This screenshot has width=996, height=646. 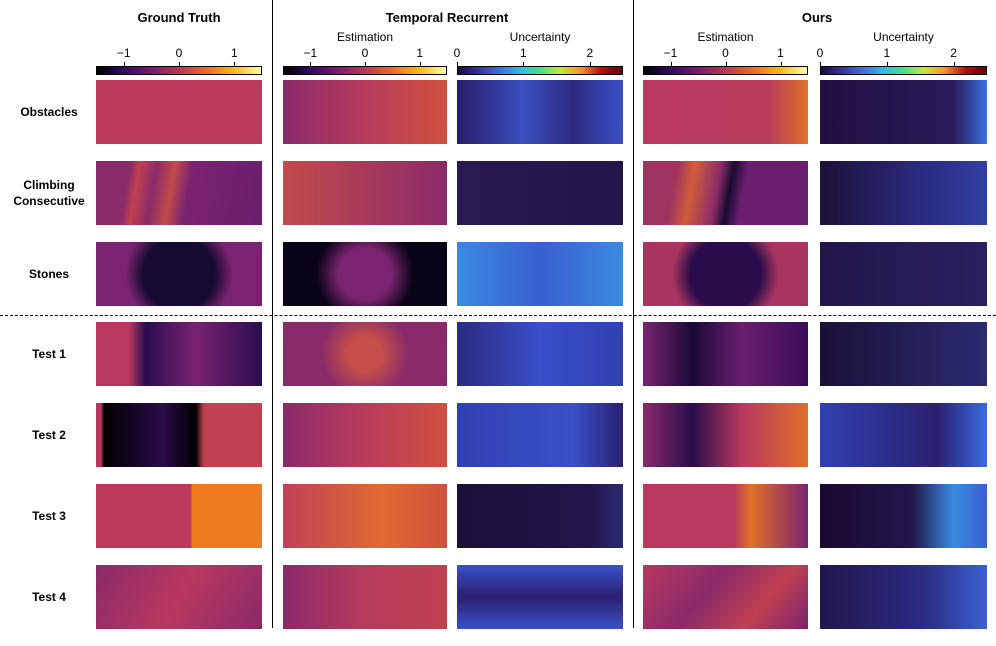 I want to click on row-label: Stones, so click(x=48, y=274).